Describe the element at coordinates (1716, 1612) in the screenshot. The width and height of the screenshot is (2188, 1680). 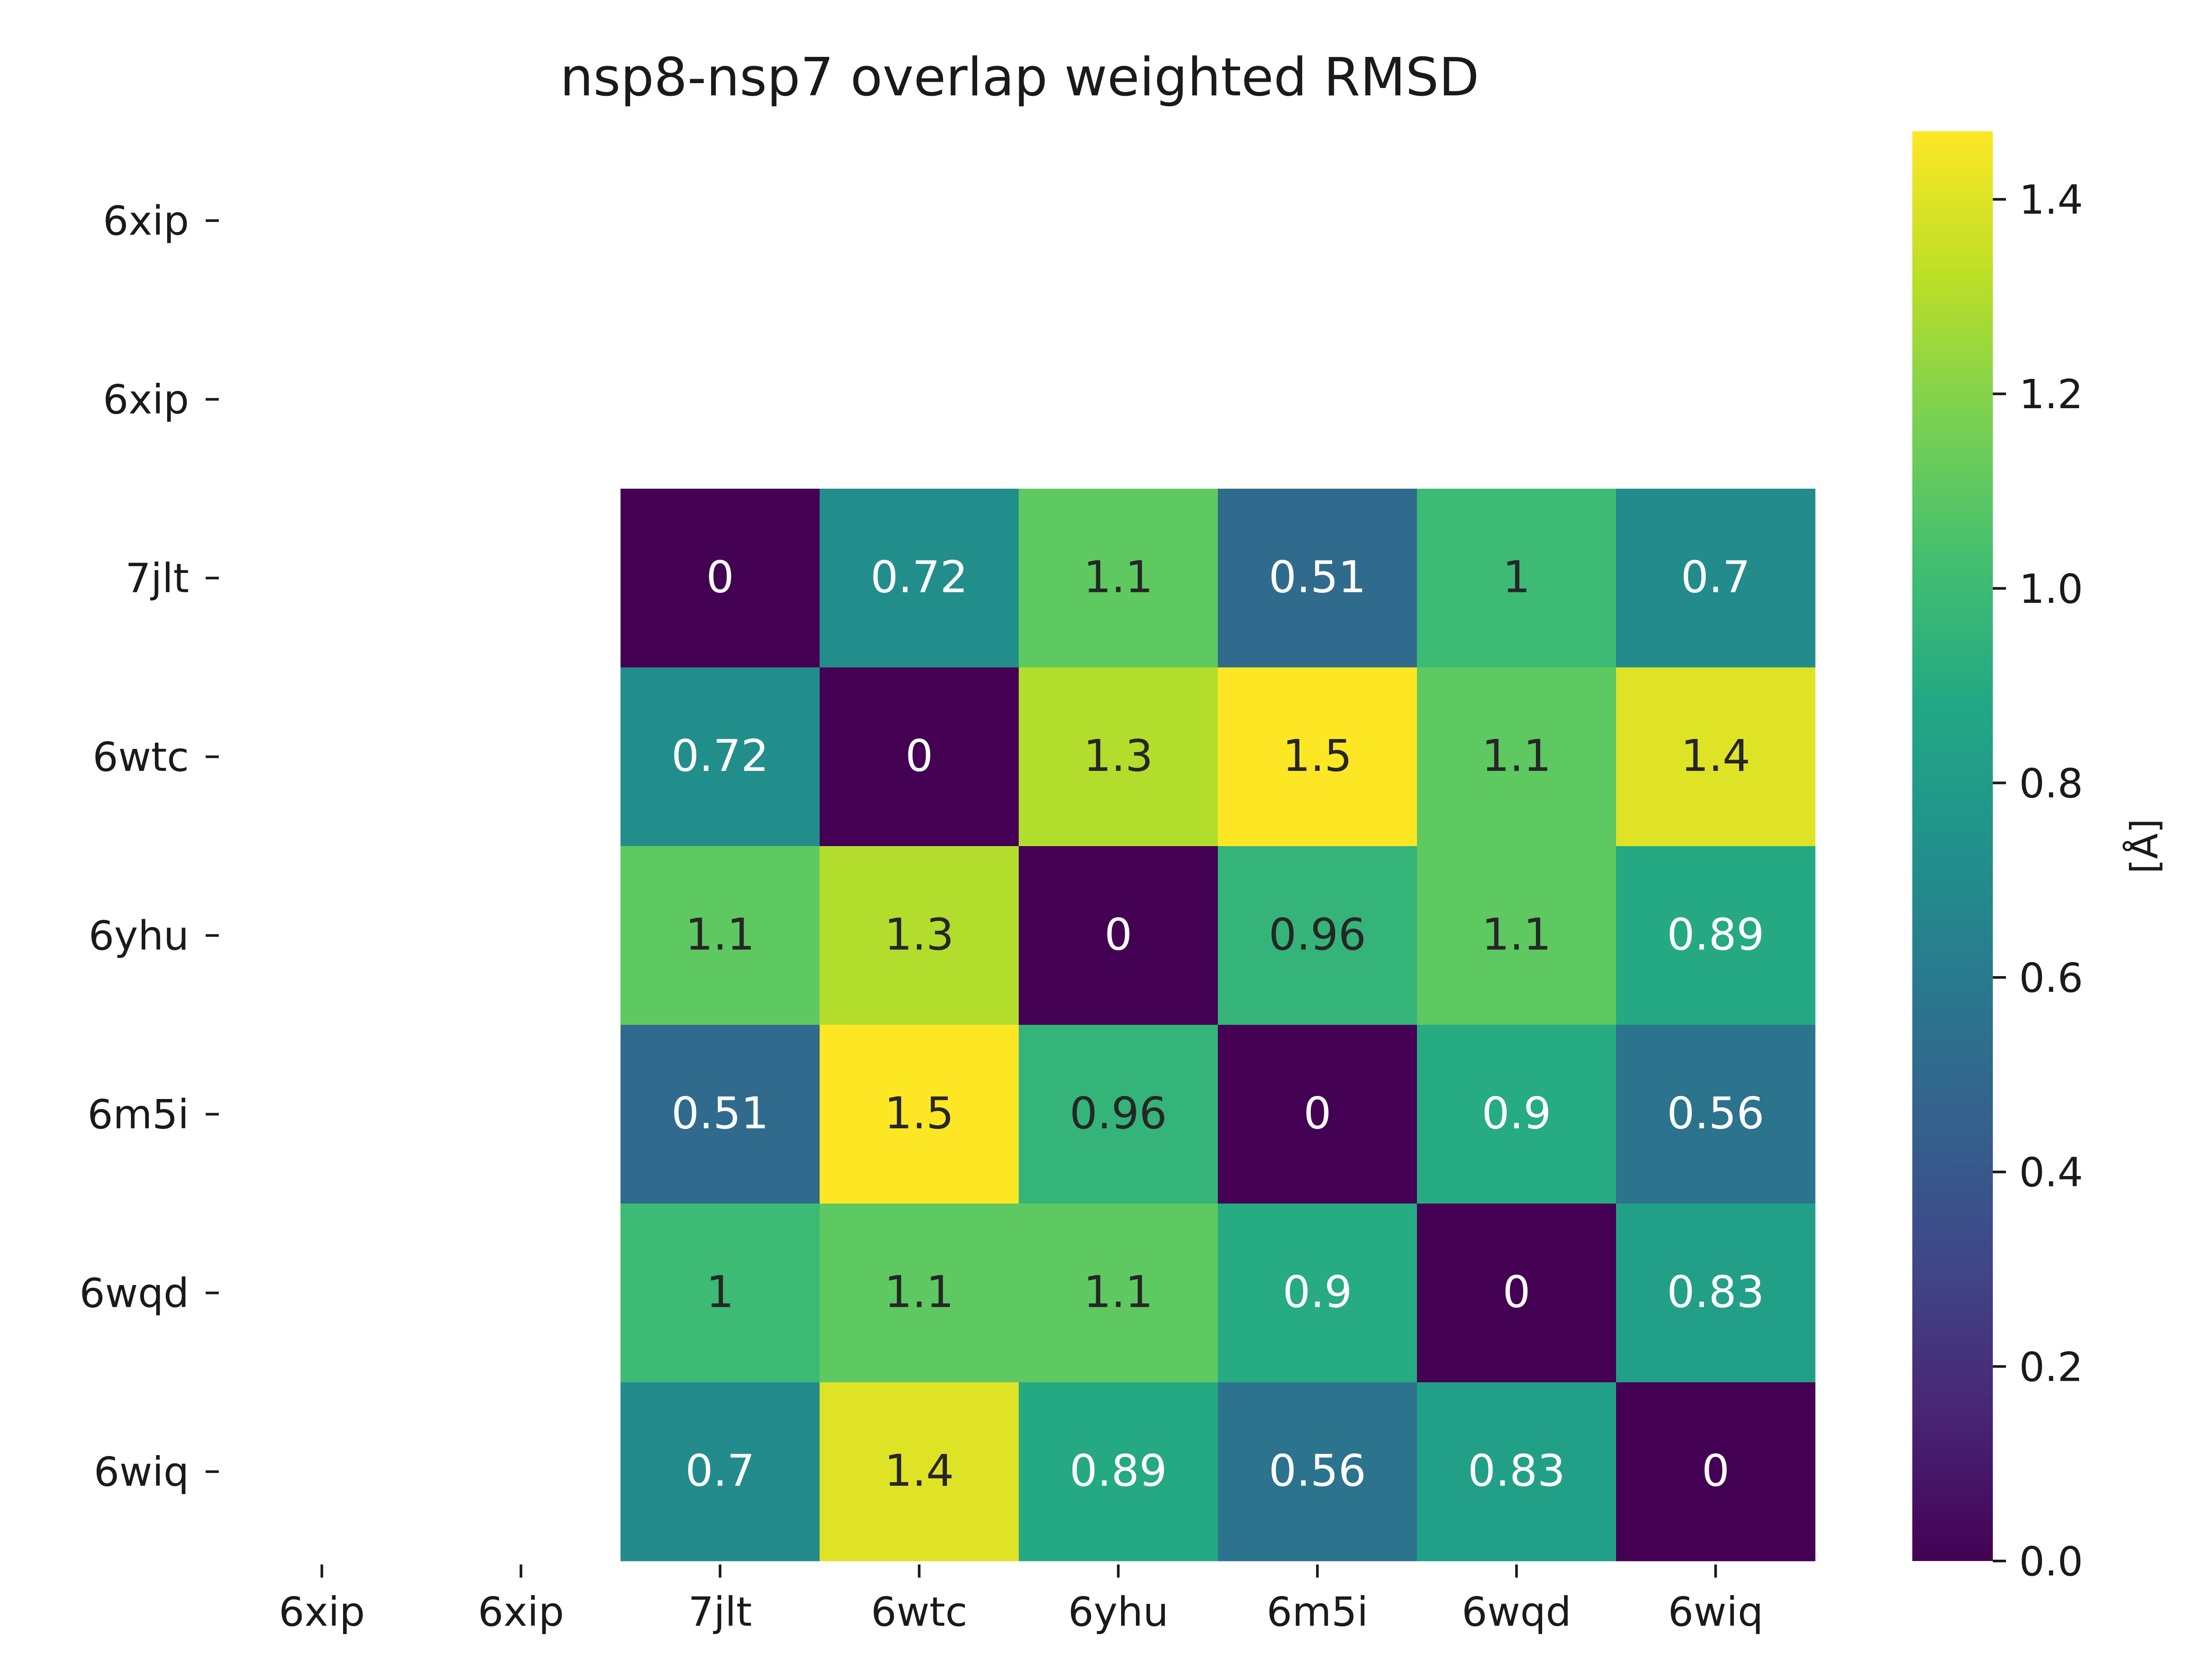
I see `x-tick-label: 6wiq` at that location.